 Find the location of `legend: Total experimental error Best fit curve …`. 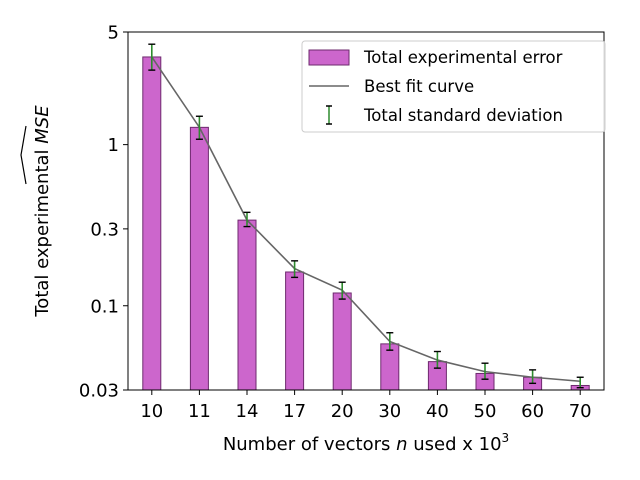

legend: Total experimental error Best fit curve … is located at coordinates (453, 86).